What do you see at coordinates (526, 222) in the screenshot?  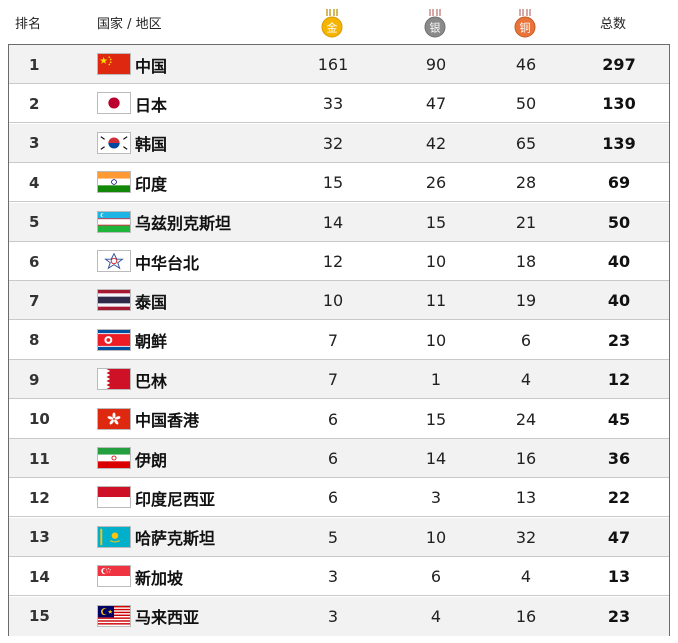 I see `bronze-count: 21` at bounding box center [526, 222].